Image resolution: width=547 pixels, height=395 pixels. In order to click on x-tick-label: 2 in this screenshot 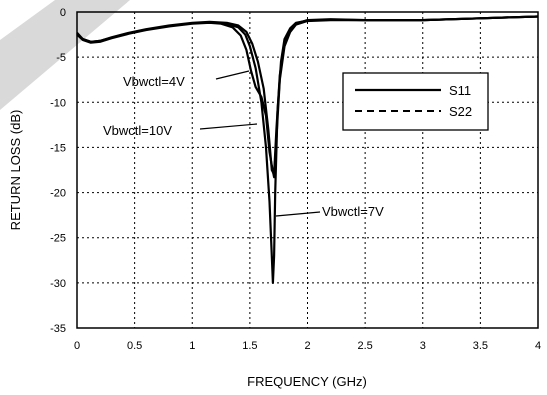, I will do `click(307, 346)`.